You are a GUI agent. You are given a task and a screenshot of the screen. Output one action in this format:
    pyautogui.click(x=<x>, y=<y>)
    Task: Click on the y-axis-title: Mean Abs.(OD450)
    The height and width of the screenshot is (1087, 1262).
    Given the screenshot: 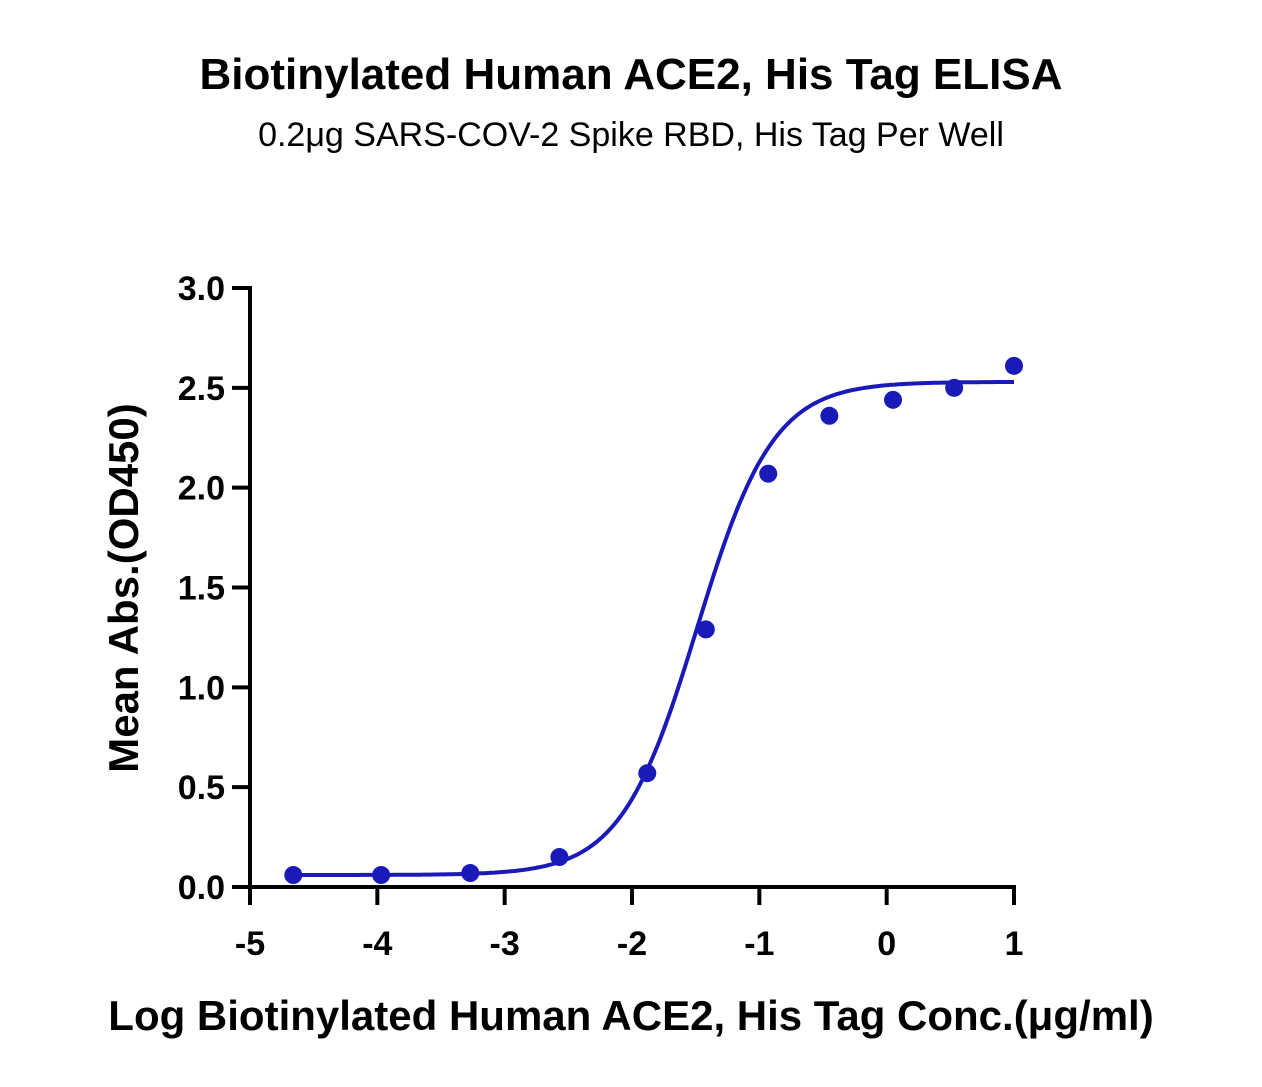 What is the action you would take?
    pyautogui.click(x=123, y=588)
    